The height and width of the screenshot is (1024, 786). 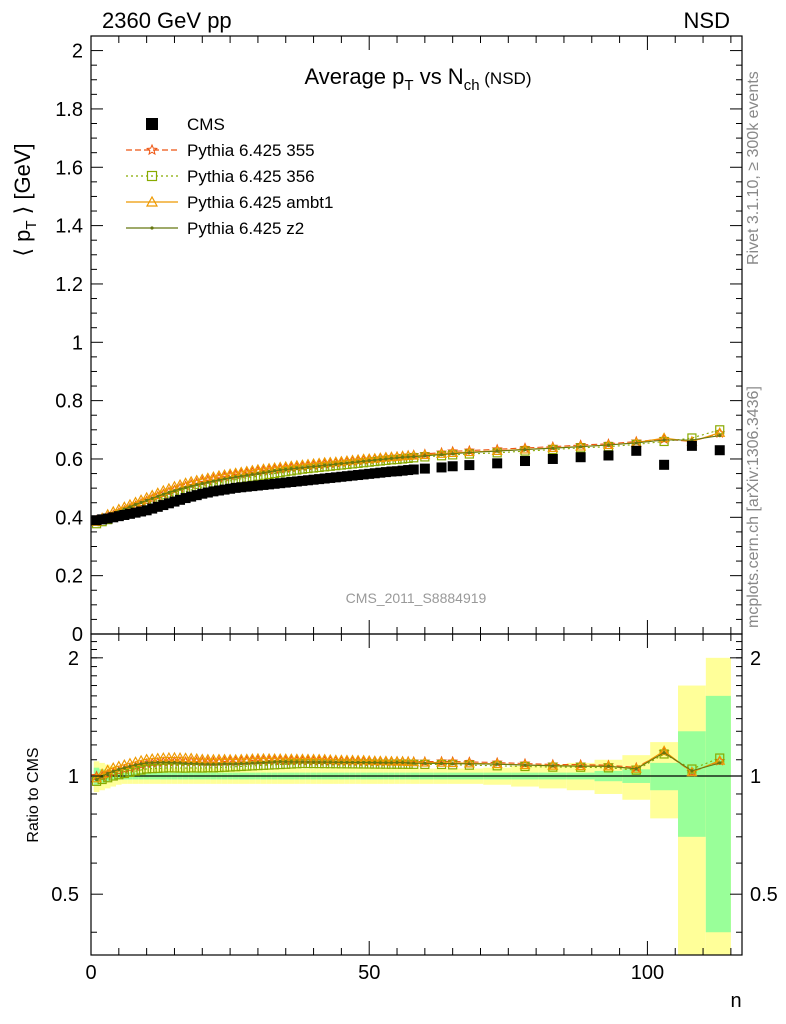 I want to click on ratio-y-axis-label: Ratio to CMS, so click(x=33, y=794).